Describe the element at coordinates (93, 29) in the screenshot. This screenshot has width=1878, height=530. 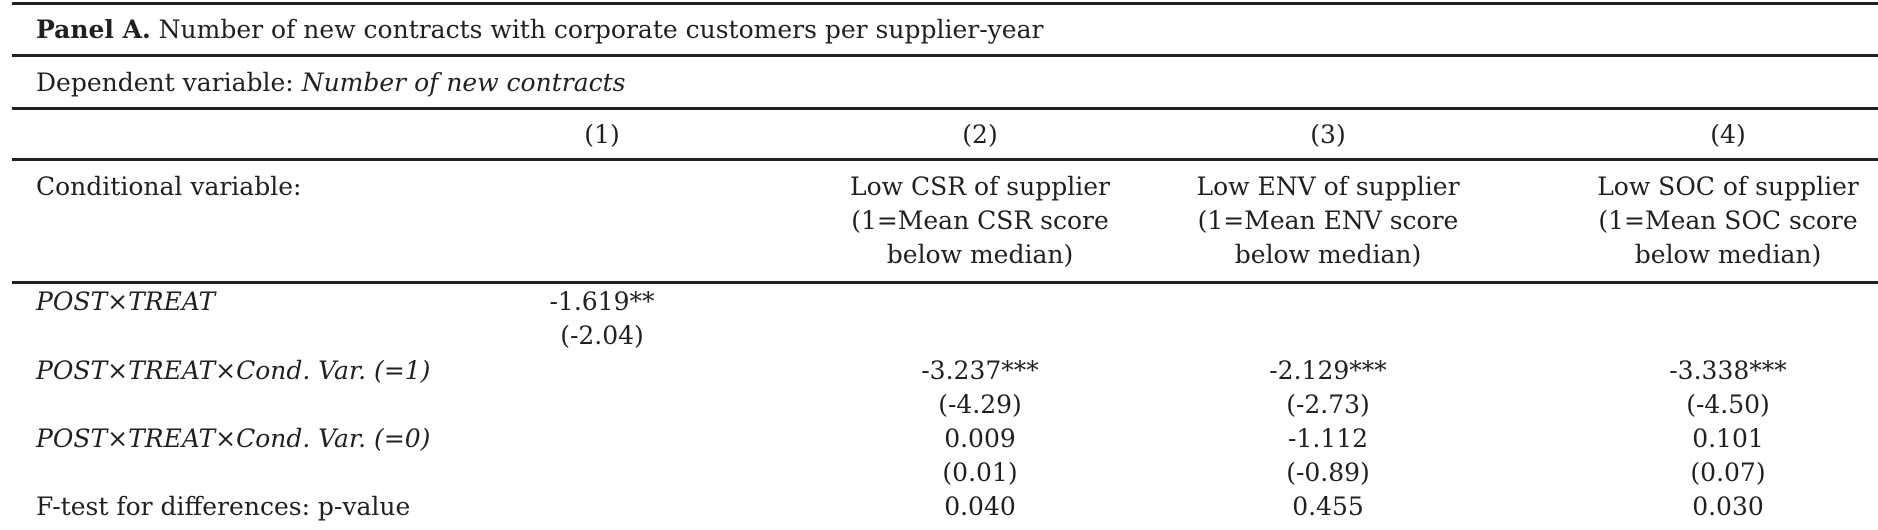
I see `panel-label: Panel A.` at that location.